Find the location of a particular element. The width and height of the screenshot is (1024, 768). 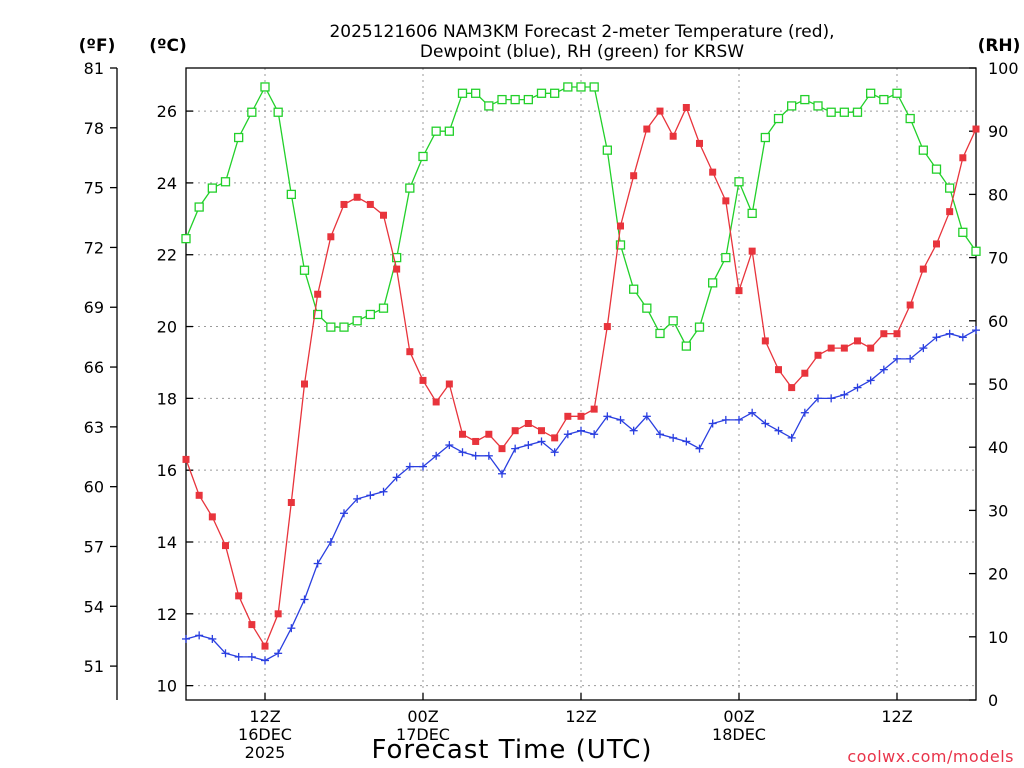

rh-tick-label: 100 is located at coordinates (1003, 68).